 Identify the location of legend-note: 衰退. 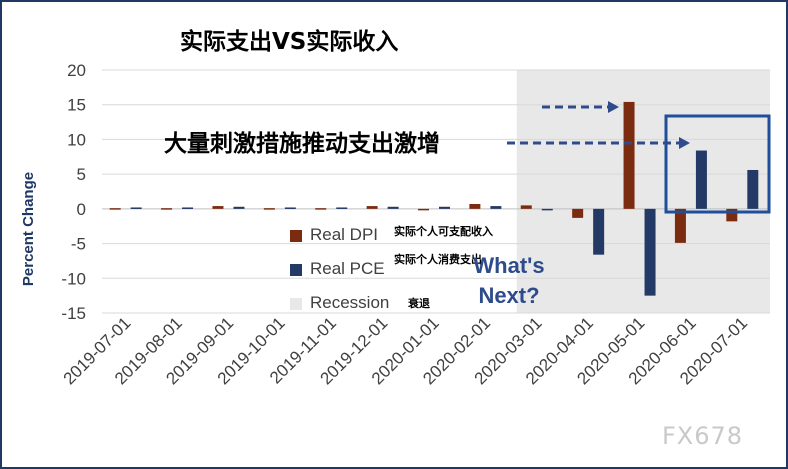
(419, 303).